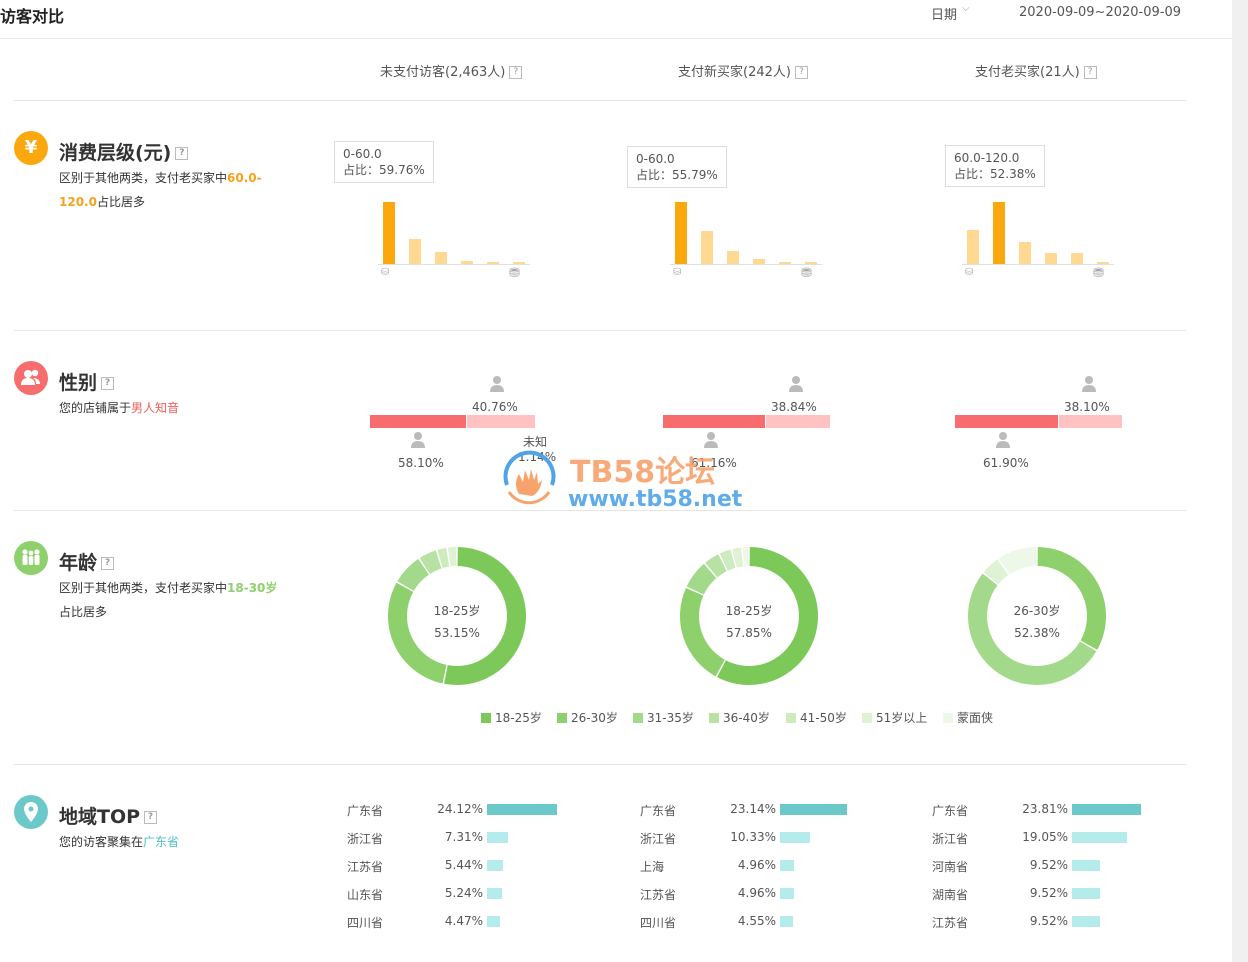  I want to click on unknown-label: 未知, so click(535, 442).